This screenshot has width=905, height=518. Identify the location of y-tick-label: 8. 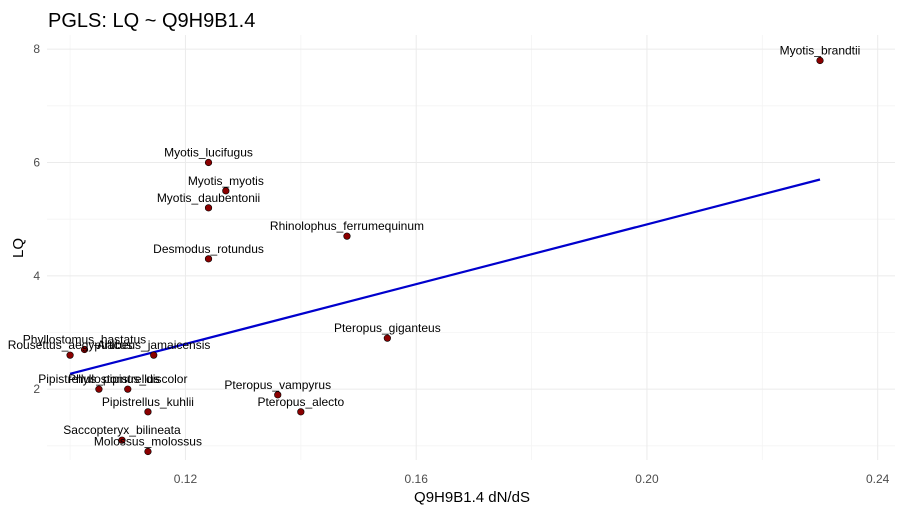
(36, 49).